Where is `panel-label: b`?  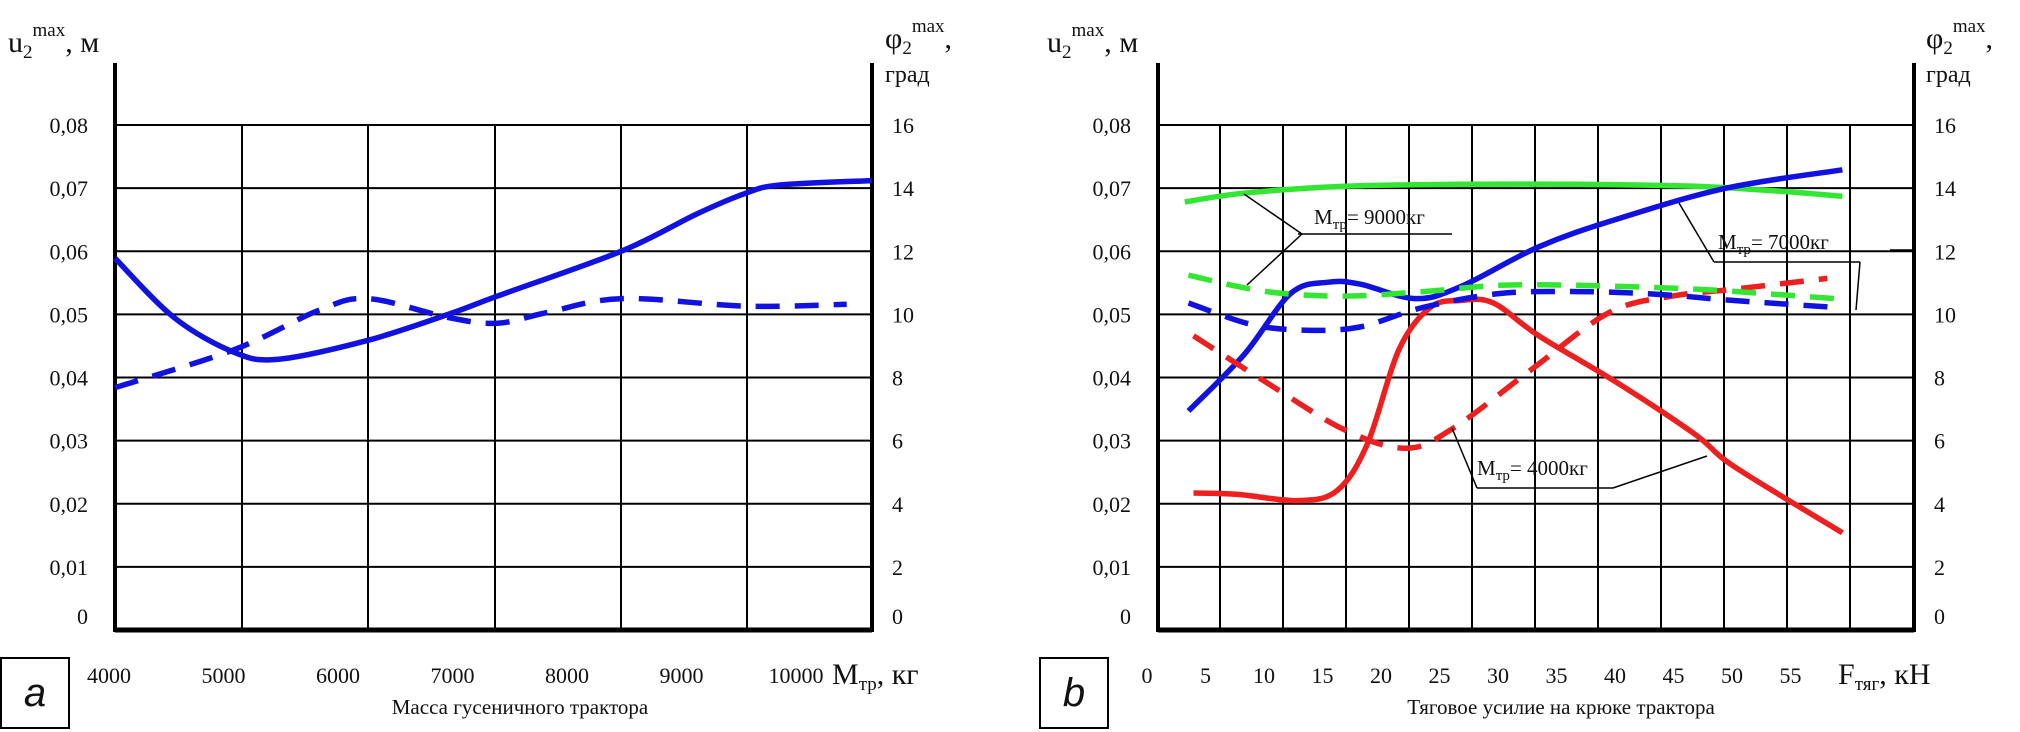
panel-label: b is located at coordinates (1074, 693).